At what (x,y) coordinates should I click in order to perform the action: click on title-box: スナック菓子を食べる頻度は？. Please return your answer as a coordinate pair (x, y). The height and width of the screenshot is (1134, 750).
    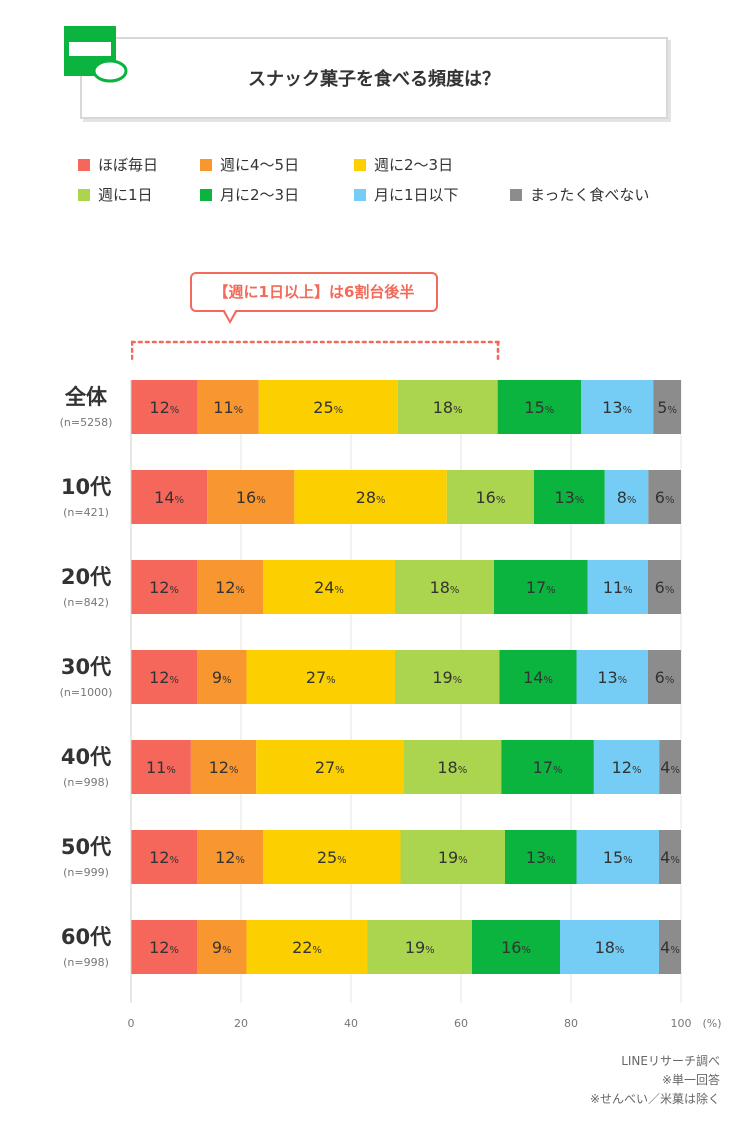
    Looking at the image, I should click on (374, 78).